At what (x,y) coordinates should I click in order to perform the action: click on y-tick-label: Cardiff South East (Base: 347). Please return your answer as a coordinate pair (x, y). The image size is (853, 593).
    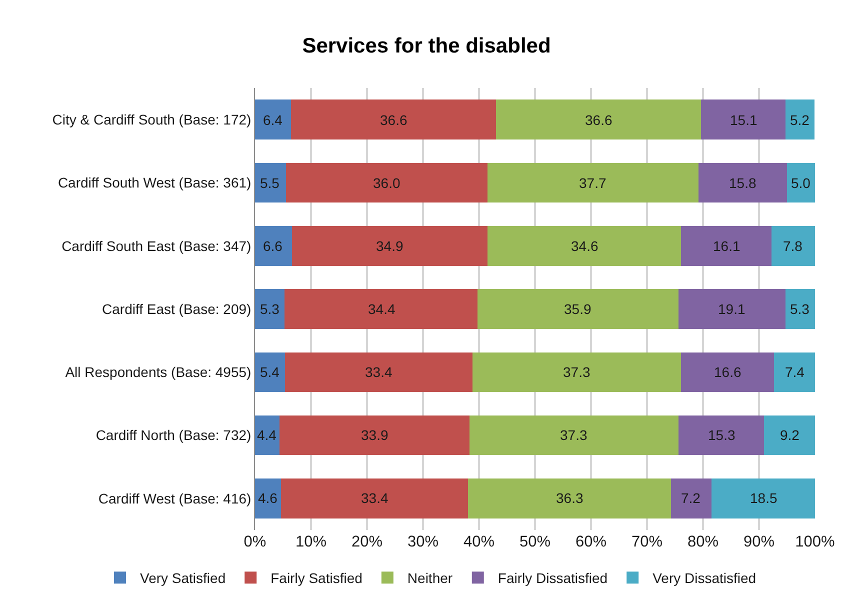
    Looking at the image, I should click on (157, 246).